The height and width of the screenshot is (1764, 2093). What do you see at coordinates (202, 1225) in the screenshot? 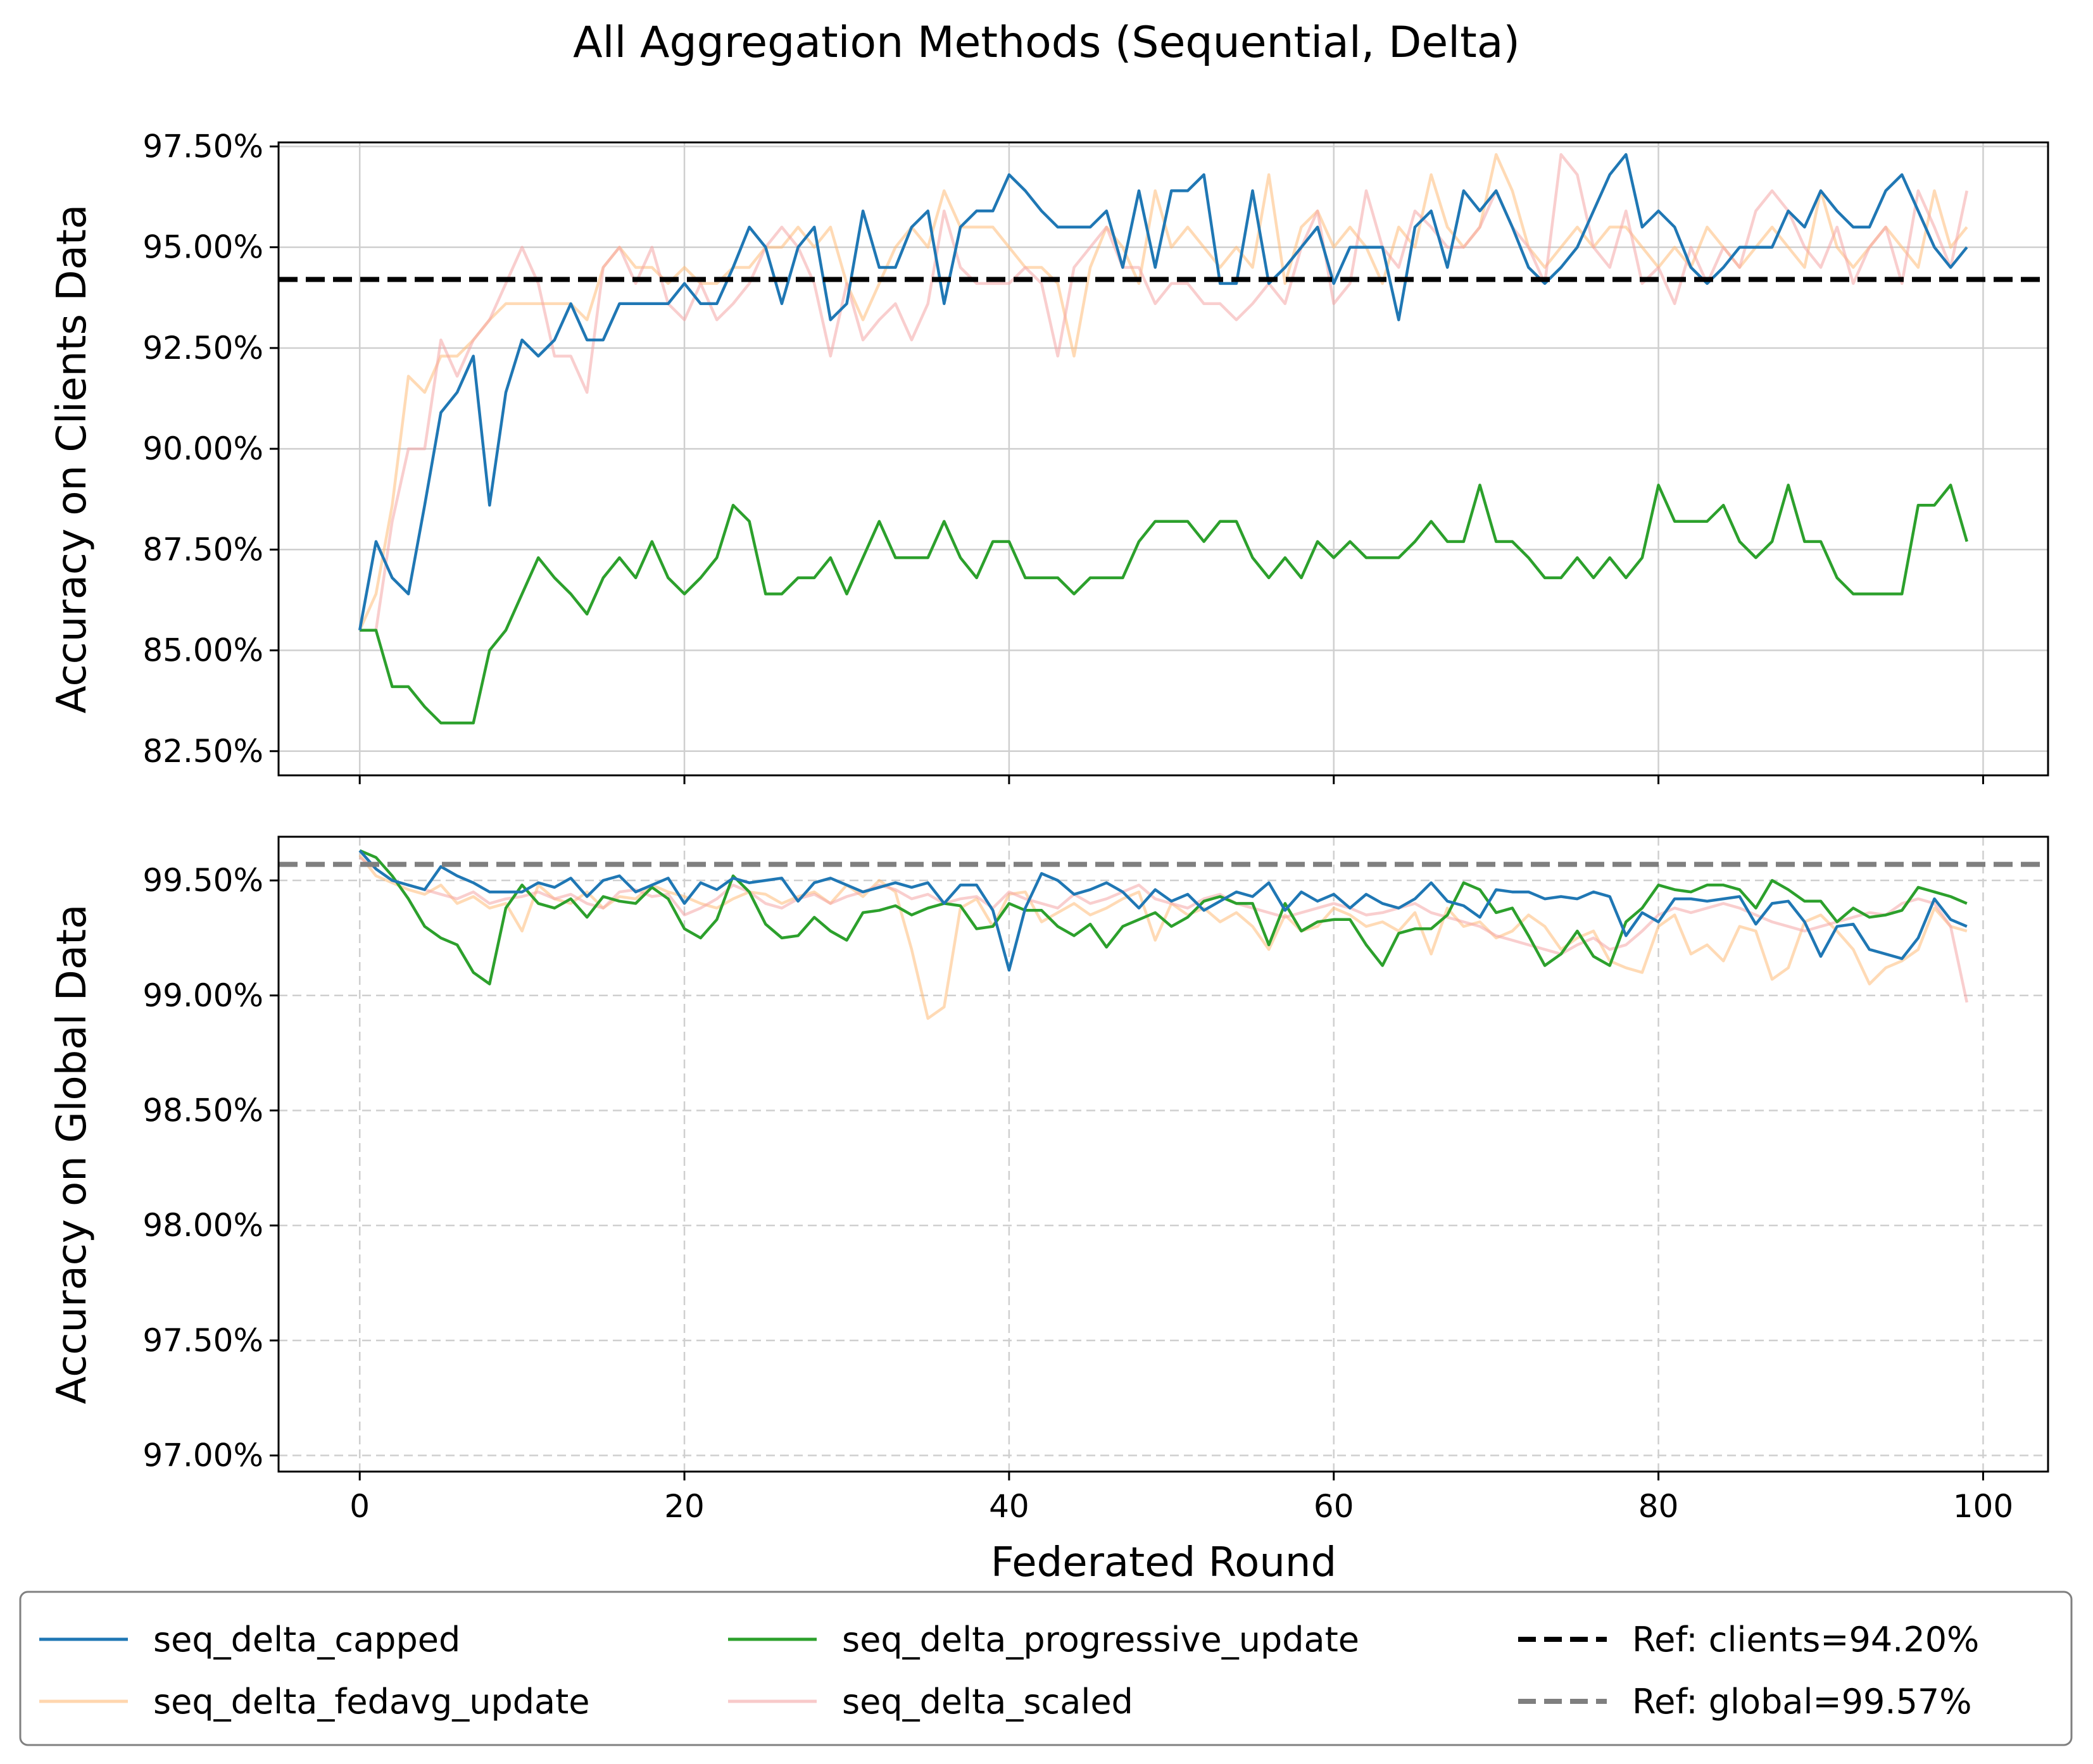
I see `global-ytick-label: 98.00%` at bounding box center [202, 1225].